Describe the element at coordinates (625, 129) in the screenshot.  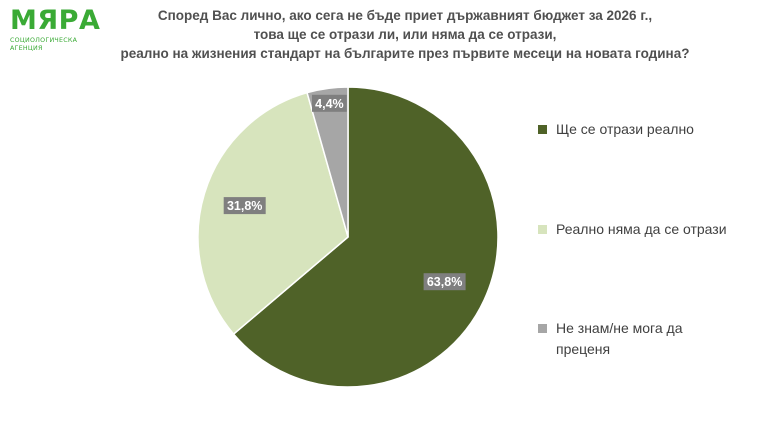
I see `legend-label: Ще се отрази реално` at that location.